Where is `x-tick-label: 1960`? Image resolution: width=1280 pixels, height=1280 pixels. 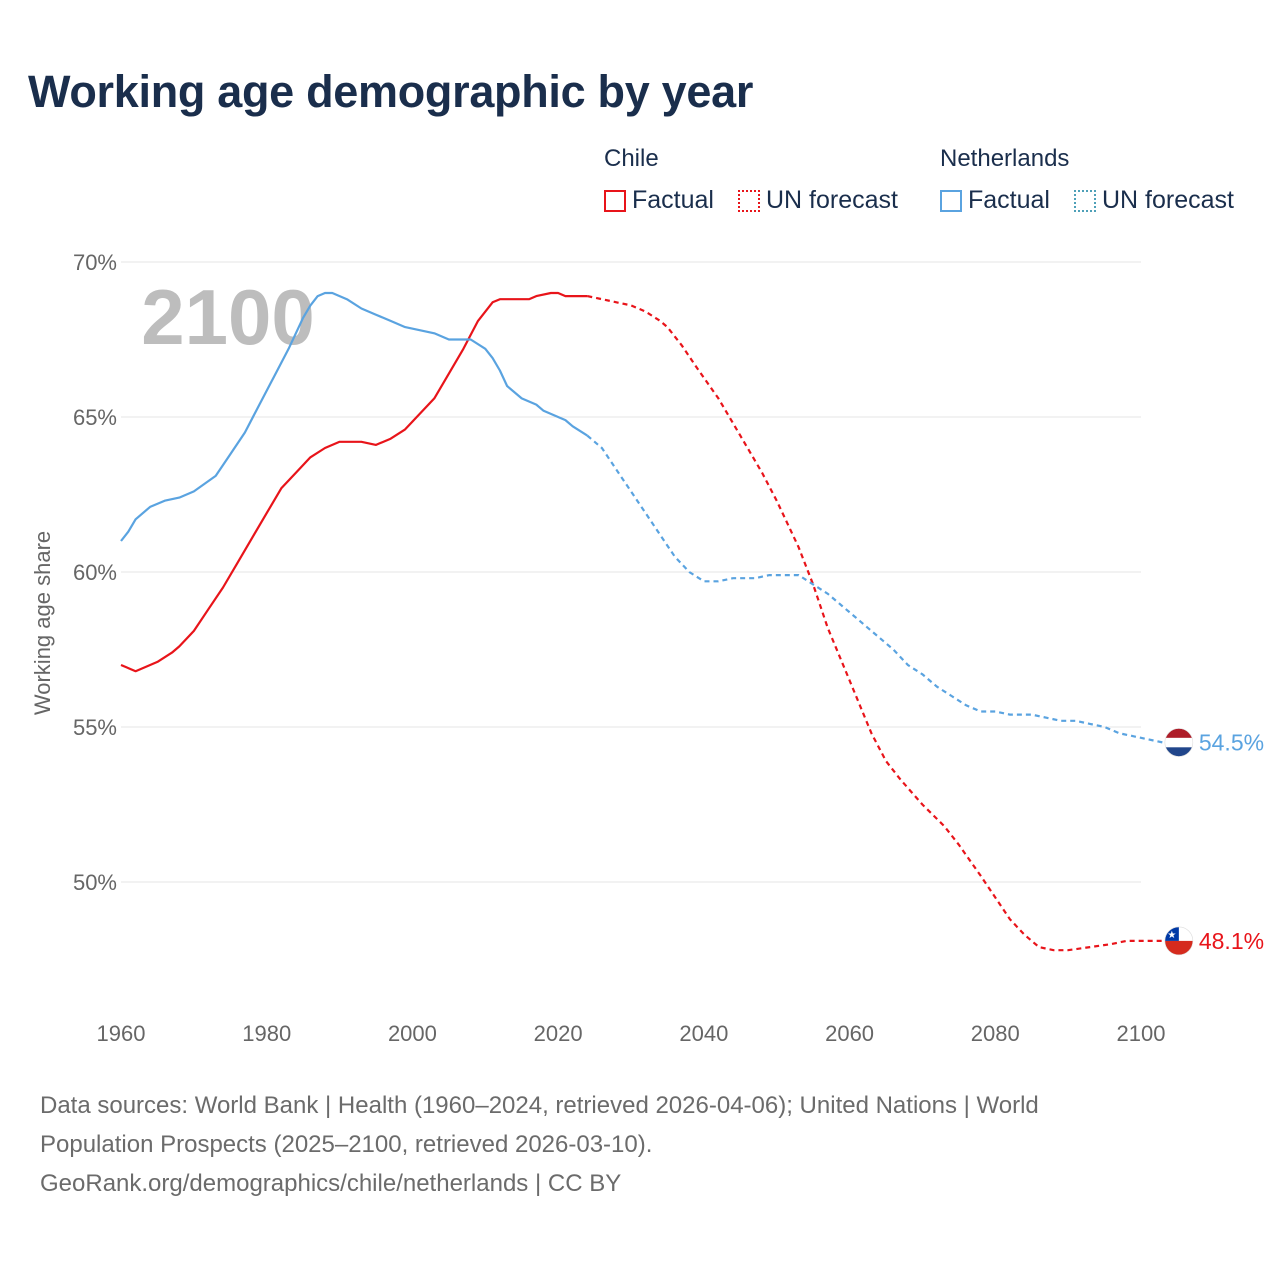 x-tick-label: 1960 is located at coordinates (121, 1033).